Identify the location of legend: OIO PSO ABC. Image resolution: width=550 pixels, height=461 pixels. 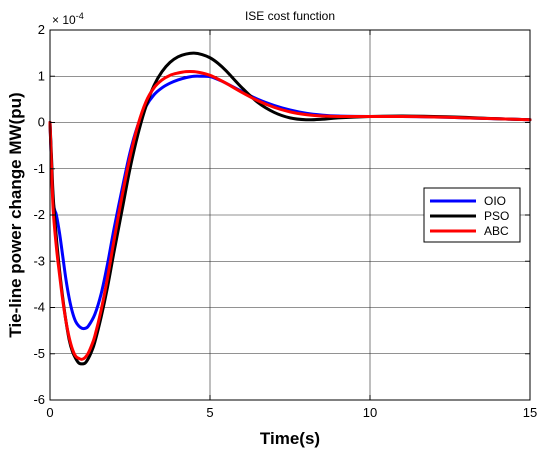
(472, 215).